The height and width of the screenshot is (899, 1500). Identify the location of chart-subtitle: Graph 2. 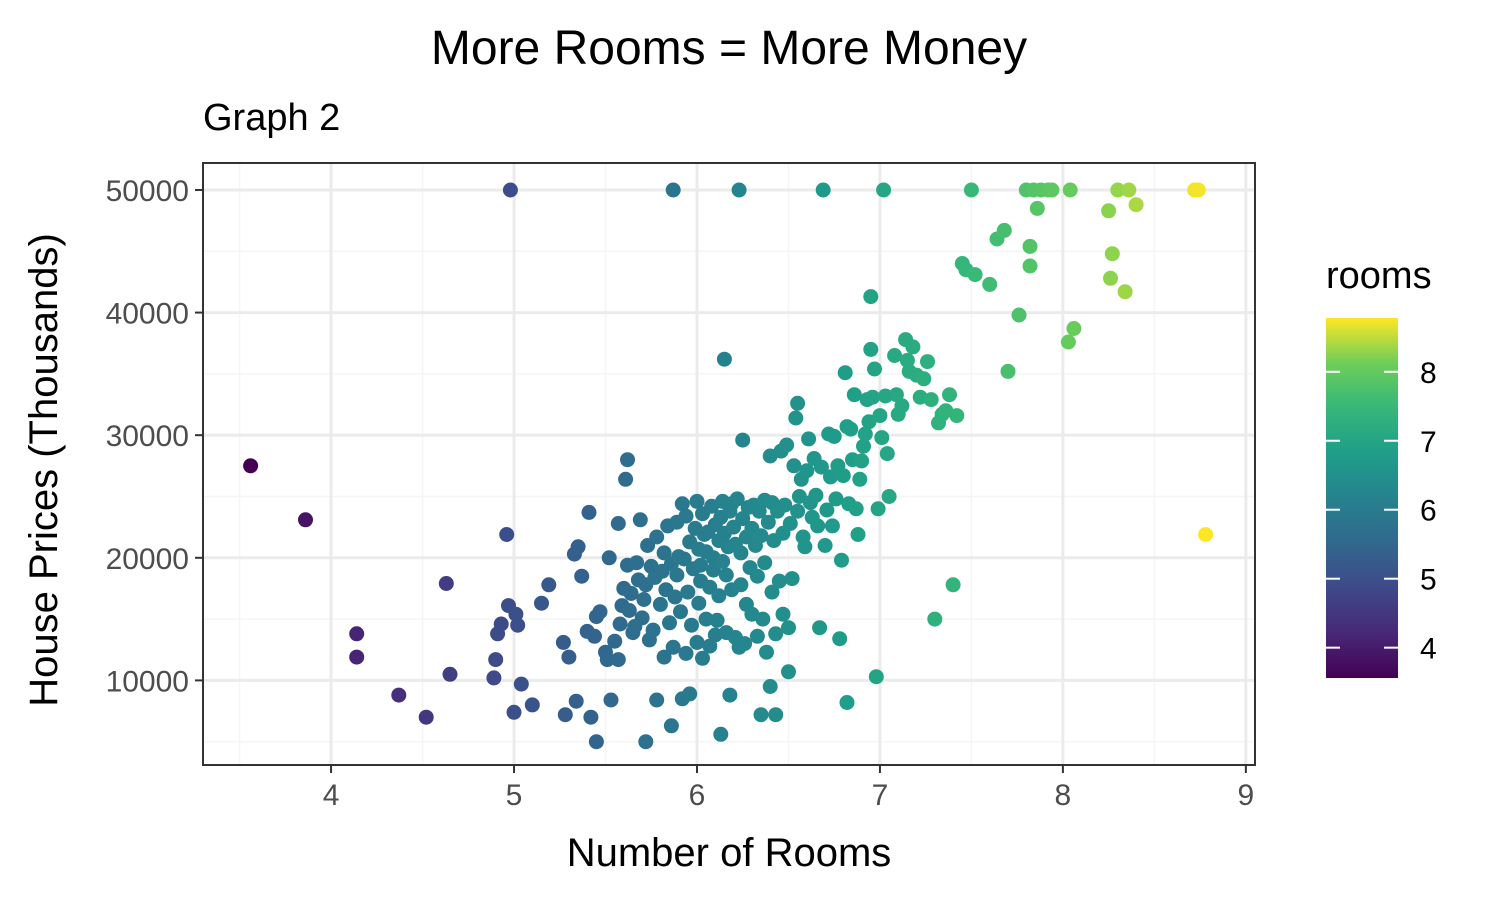
(271, 118).